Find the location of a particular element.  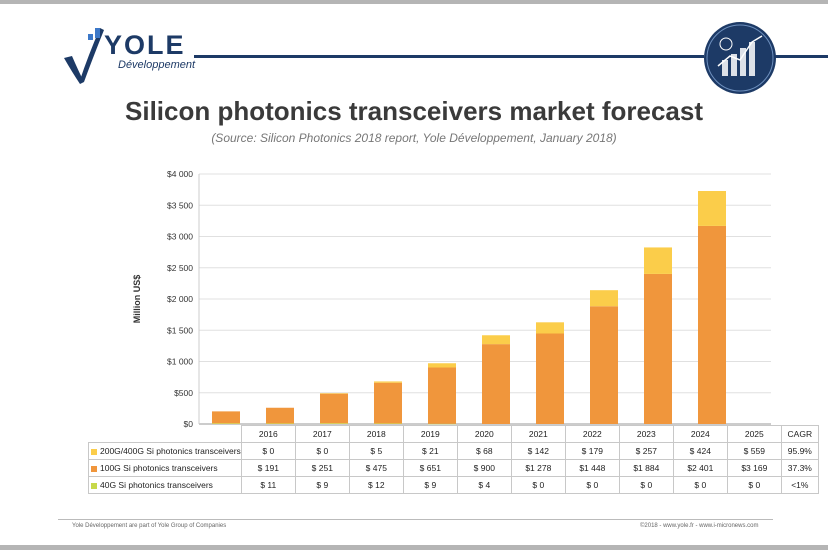

table-year-header: 2016 is located at coordinates (268, 434).